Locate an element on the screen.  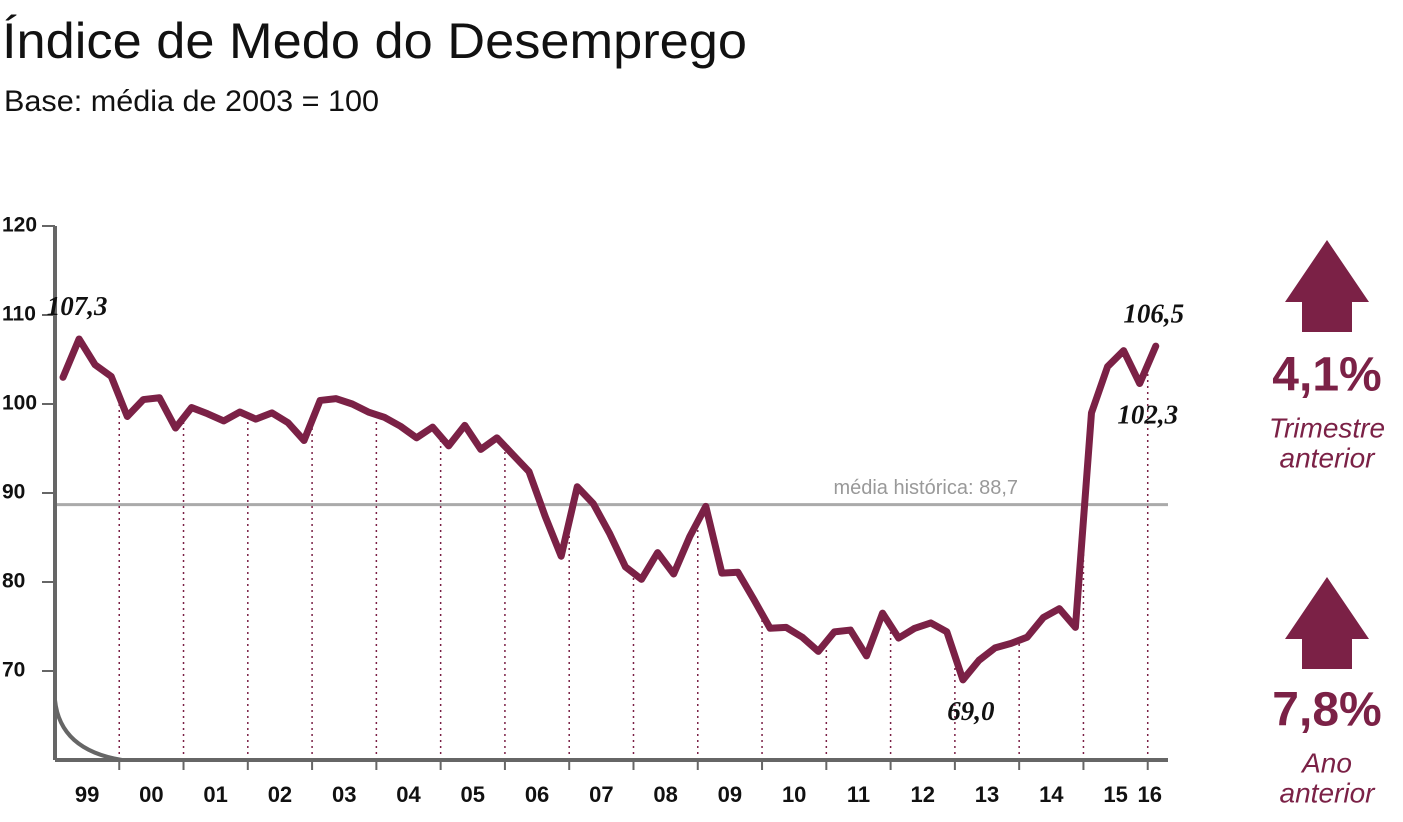
chart-subtitle: Base: média de 2003 = 100 is located at coordinates (191, 101).